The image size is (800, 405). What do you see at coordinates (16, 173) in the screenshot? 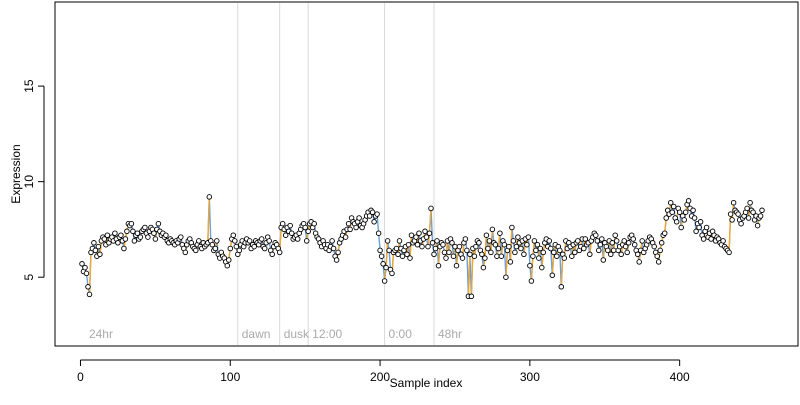
I see `y-axis-label: Expression` at bounding box center [16, 173].